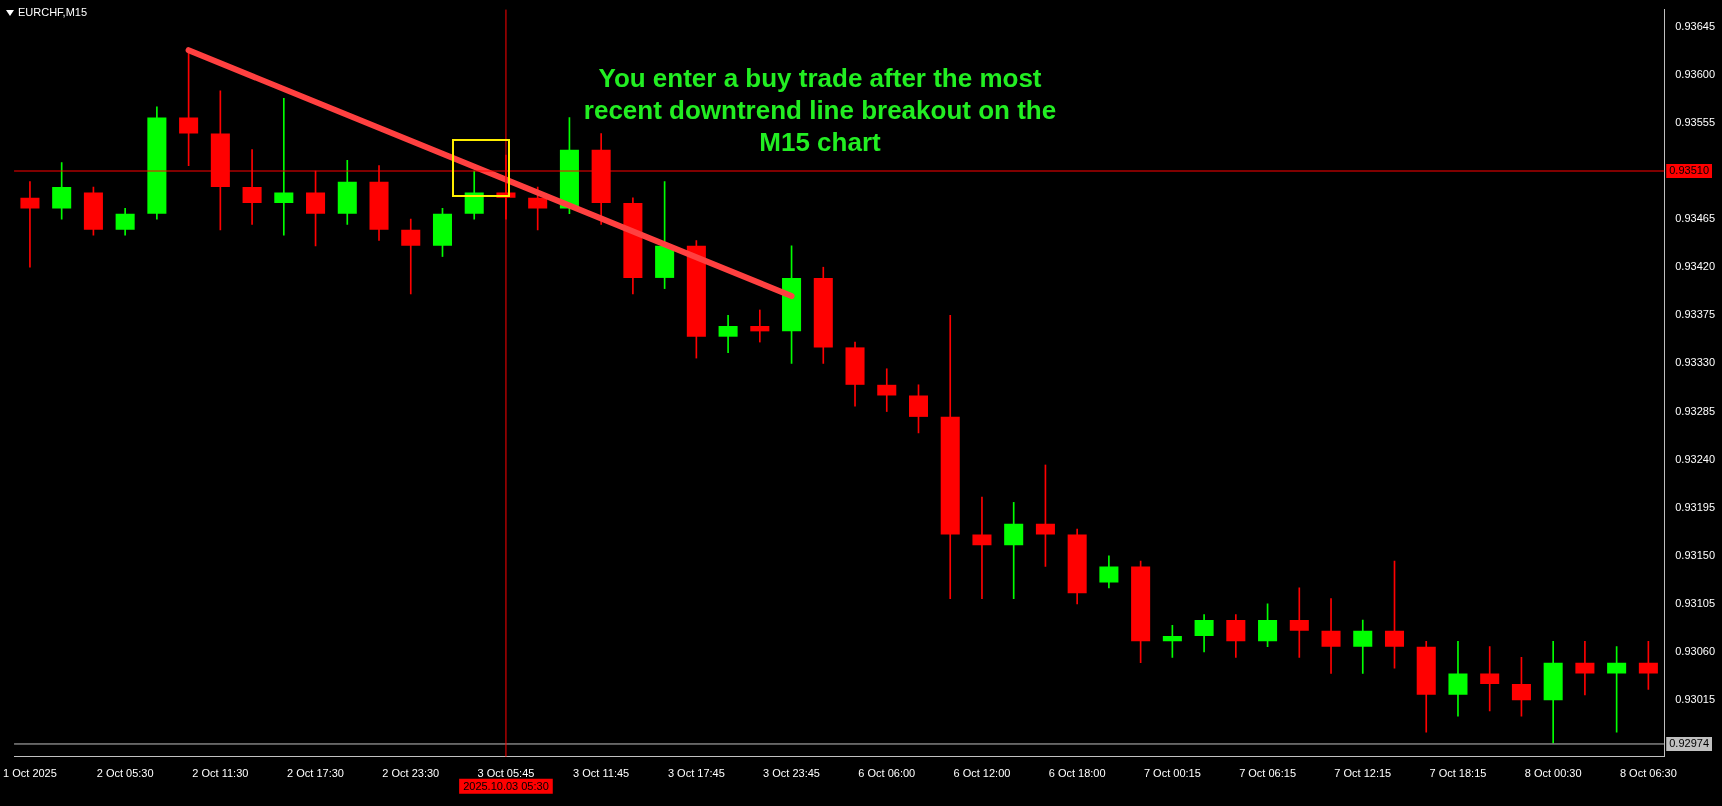  I want to click on y-tick-label: 0.93060, so click(1695, 651).